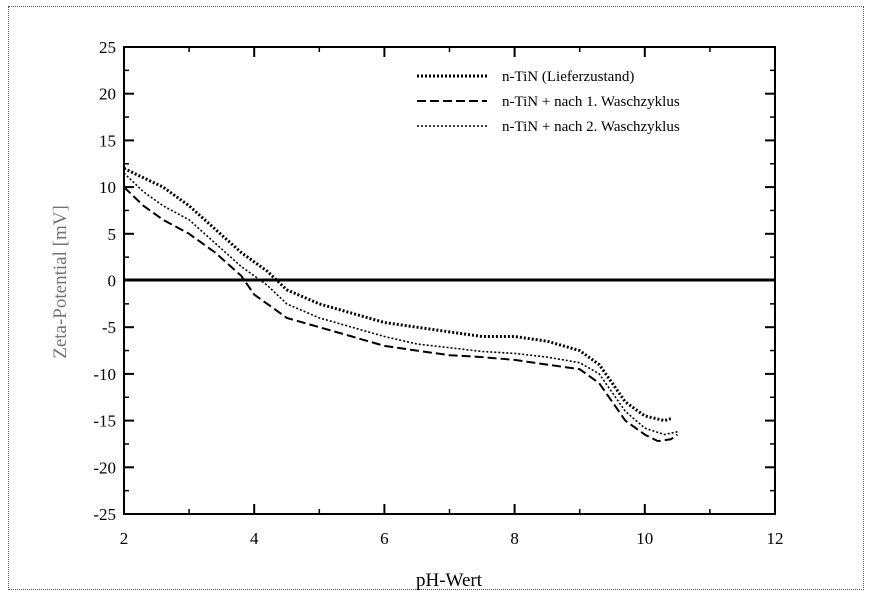 The image size is (870, 596). Describe the element at coordinates (60, 282) in the screenshot. I see `y-axis-title: Zeta-Potential [mV]` at that location.